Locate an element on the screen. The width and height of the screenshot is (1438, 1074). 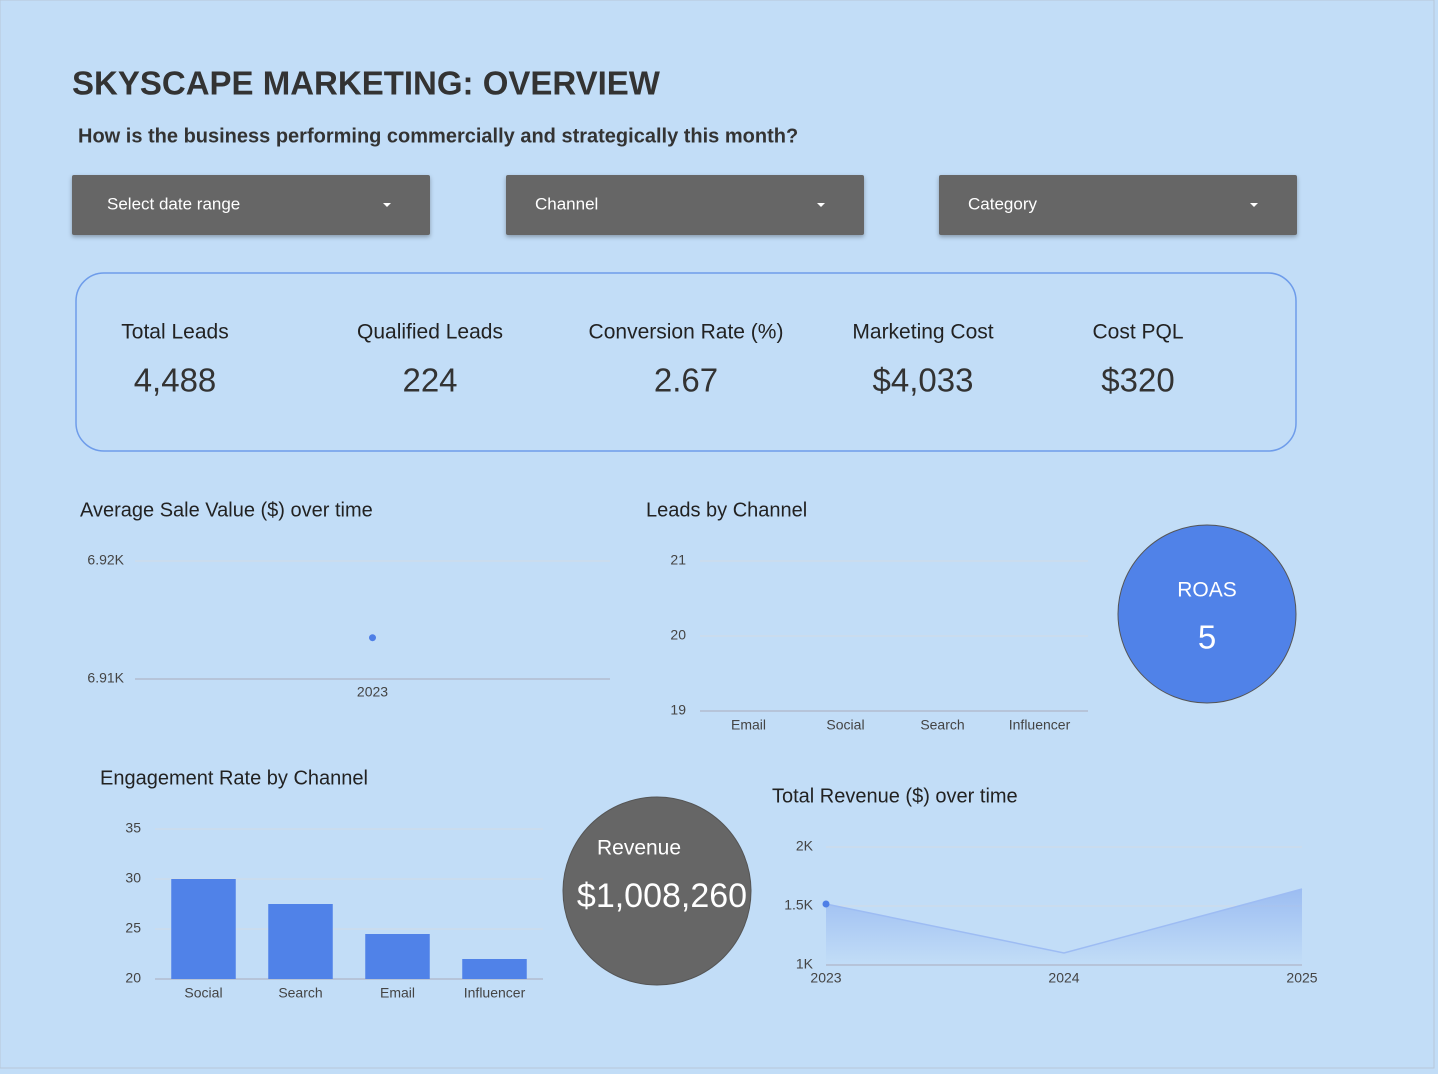
kpi-label: Conversion Rate (%) is located at coordinates (686, 332).